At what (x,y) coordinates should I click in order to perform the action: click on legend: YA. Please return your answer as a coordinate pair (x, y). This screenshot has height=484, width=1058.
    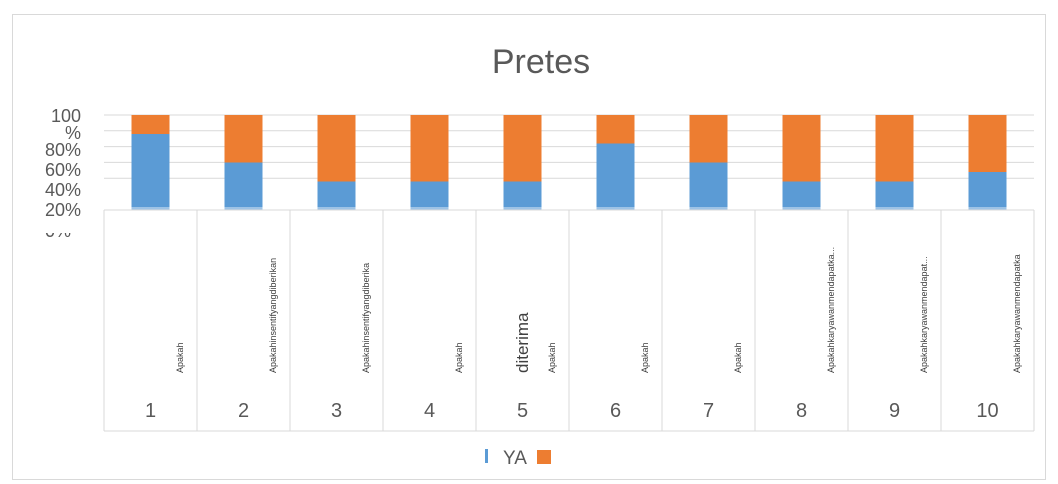
    Looking at the image, I should click on (518, 458).